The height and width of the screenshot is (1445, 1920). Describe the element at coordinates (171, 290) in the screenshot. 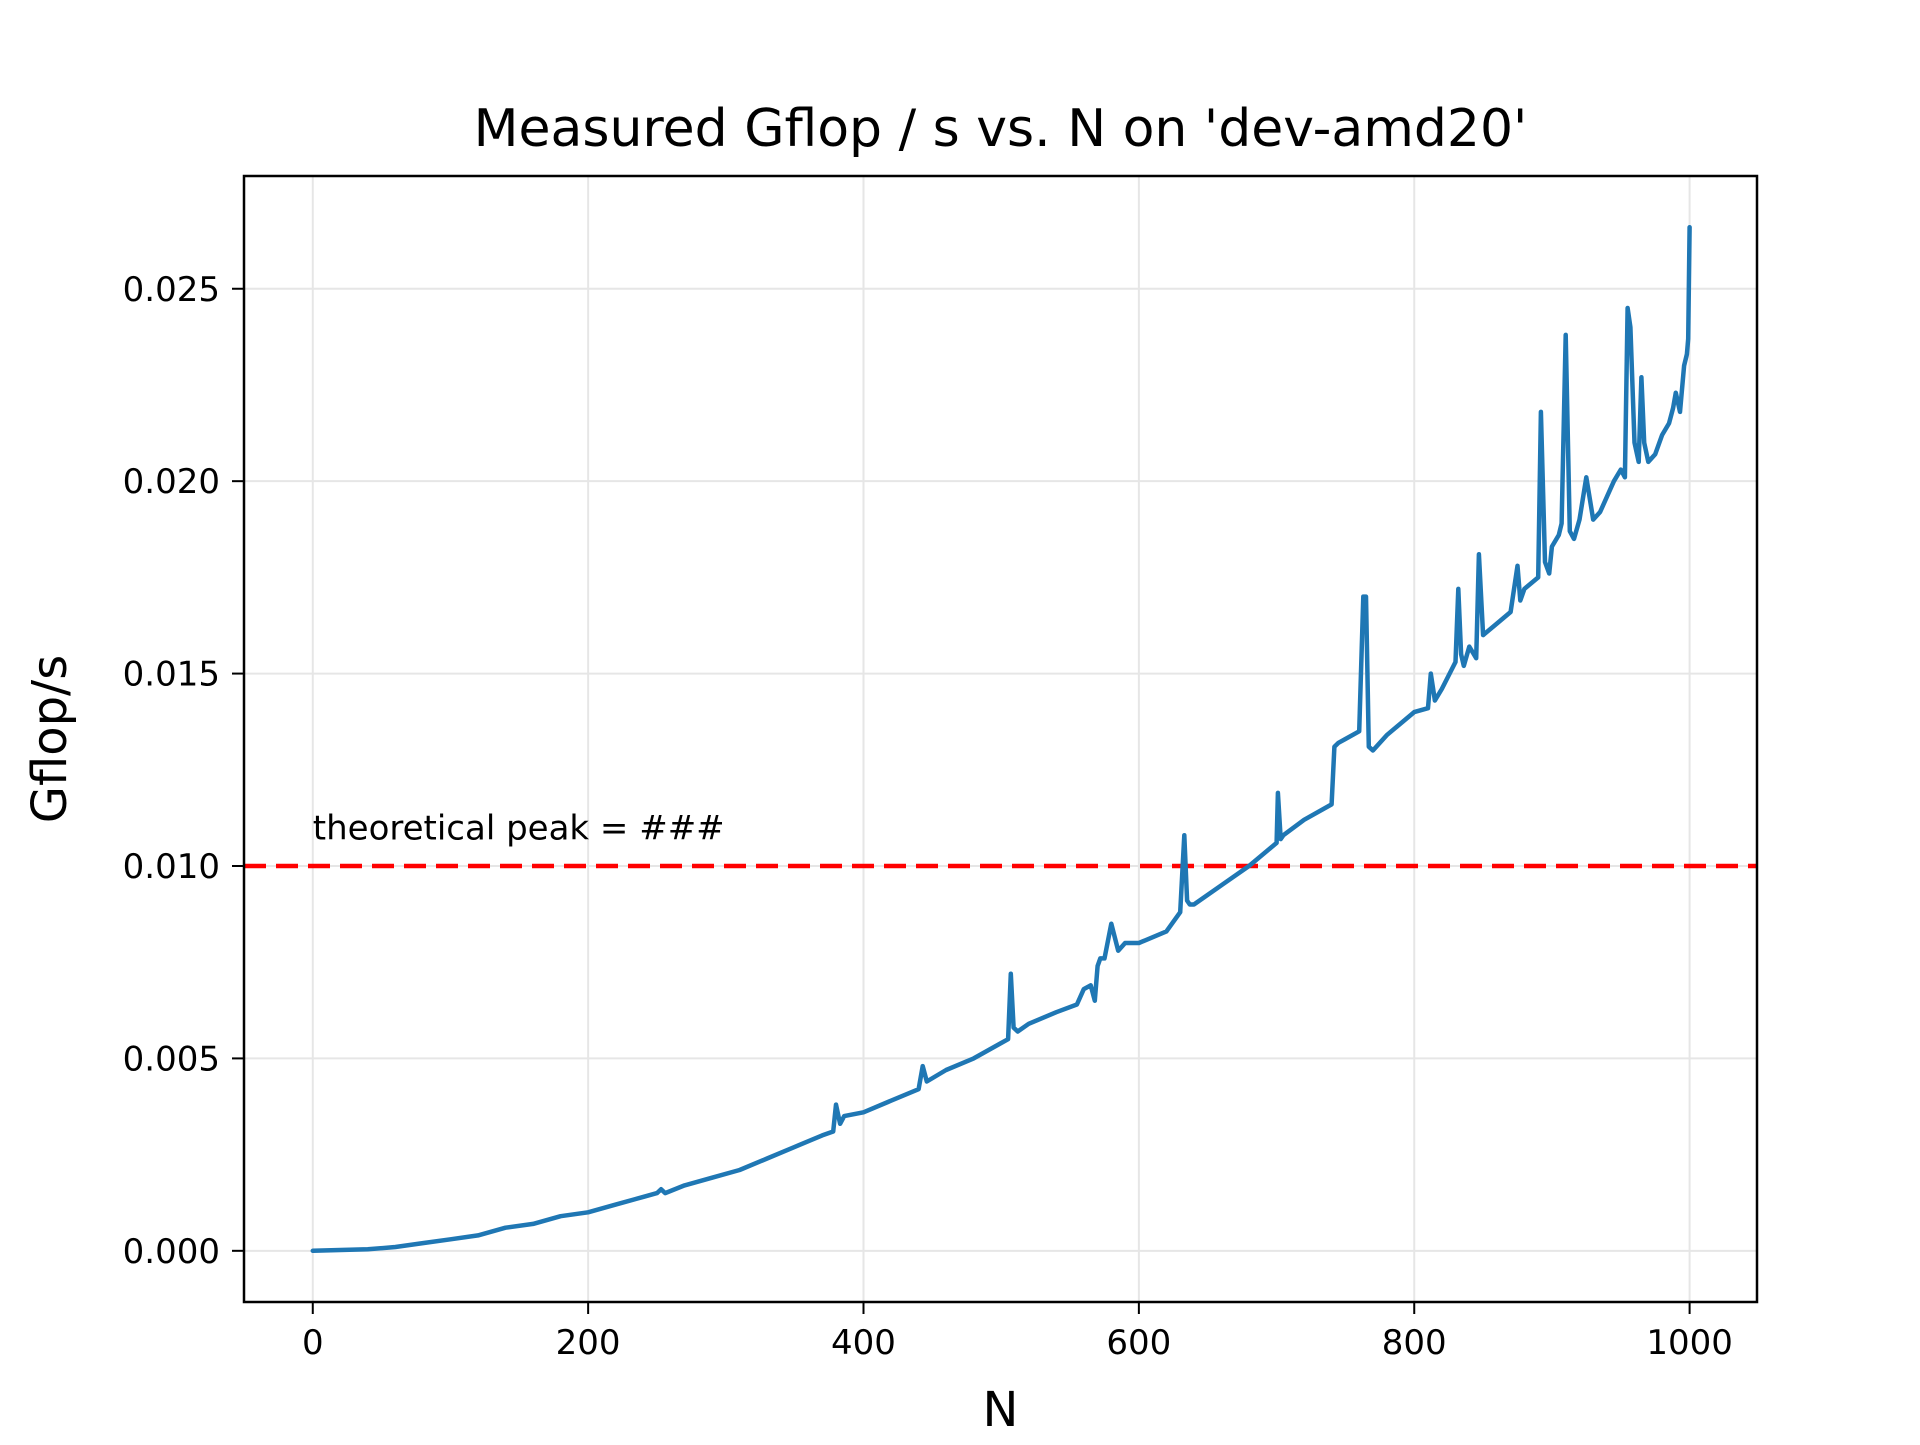

I see `y-tick-label: 0.025` at that location.